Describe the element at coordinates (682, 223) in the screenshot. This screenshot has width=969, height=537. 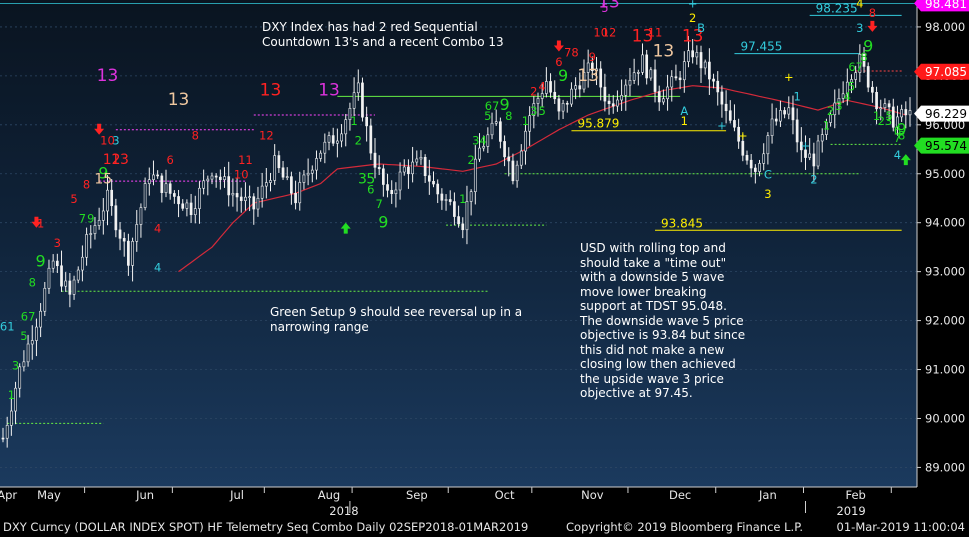
I see `level-label: 93.845` at that location.